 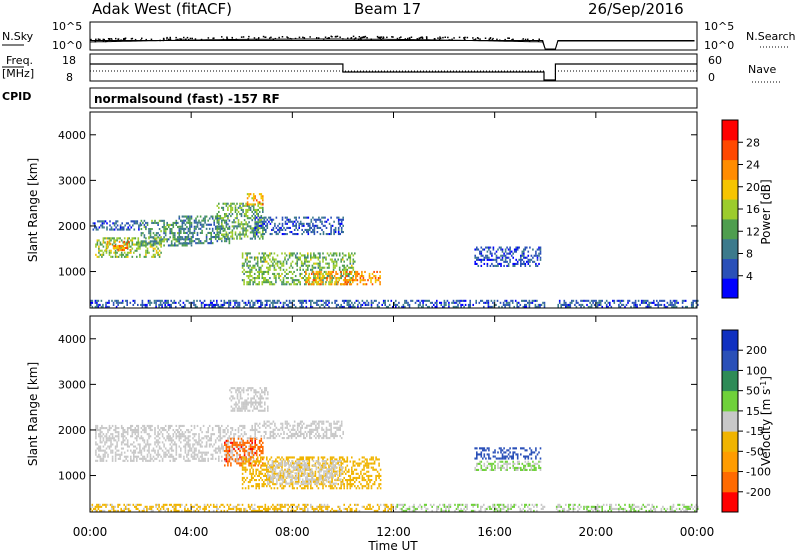 I want to click on colorbar-swatch, so click(x=730, y=130).